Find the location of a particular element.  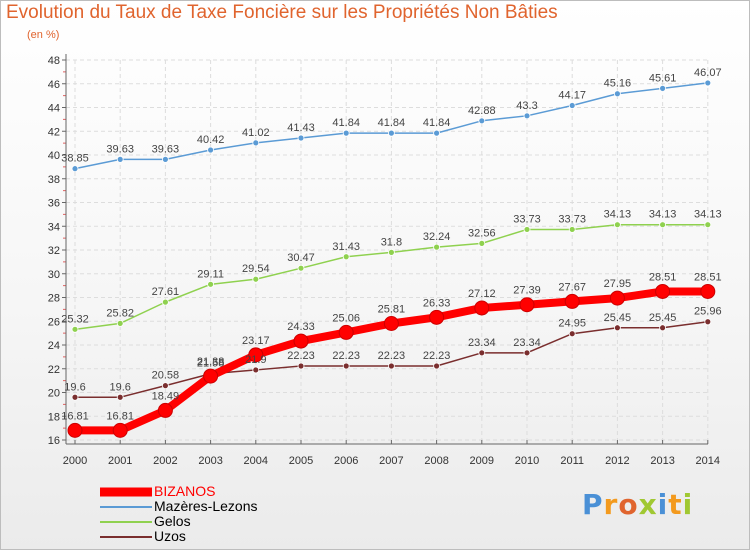

data-label-uzos: 19.6 is located at coordinates (74, 387).